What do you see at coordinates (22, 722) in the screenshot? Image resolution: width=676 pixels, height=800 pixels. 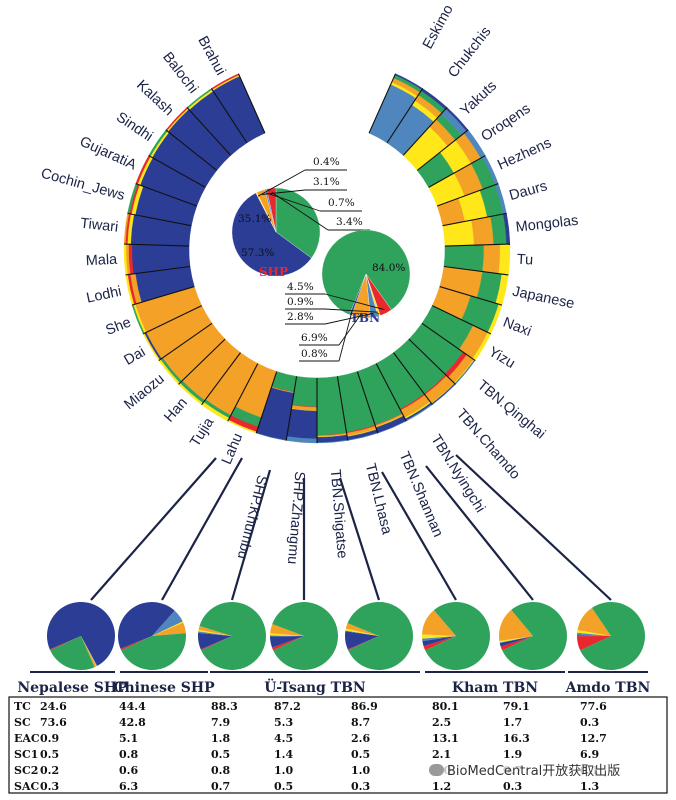 I see `table-row-label: SC` at bounding box center [22, 722].